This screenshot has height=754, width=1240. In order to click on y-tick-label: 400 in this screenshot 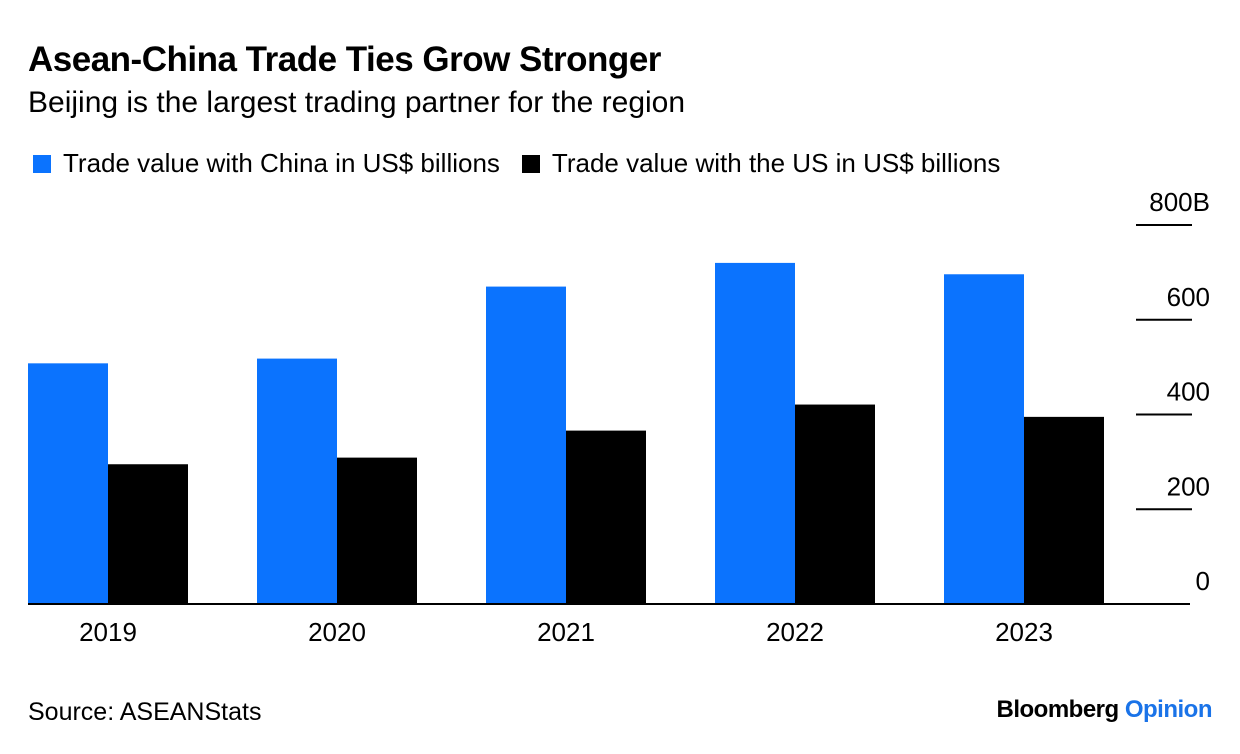, I will do `click(1188, 392)`.